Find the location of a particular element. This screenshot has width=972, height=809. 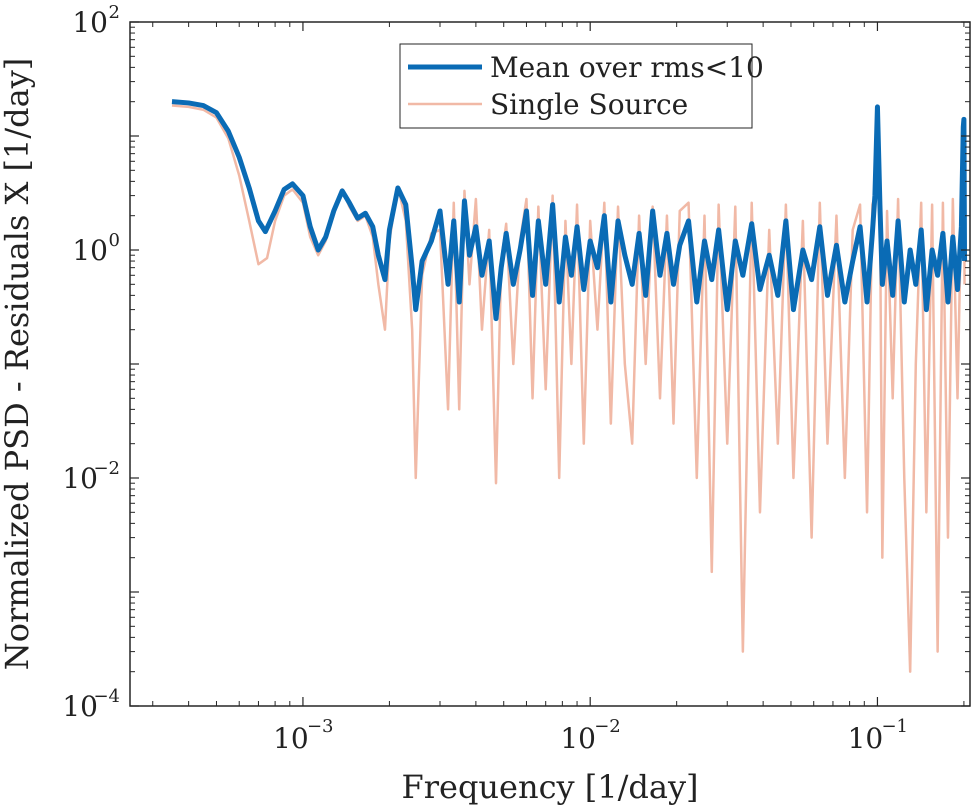

x-tick-label-0: 10⁻³ is located at coordinates (303, 735).